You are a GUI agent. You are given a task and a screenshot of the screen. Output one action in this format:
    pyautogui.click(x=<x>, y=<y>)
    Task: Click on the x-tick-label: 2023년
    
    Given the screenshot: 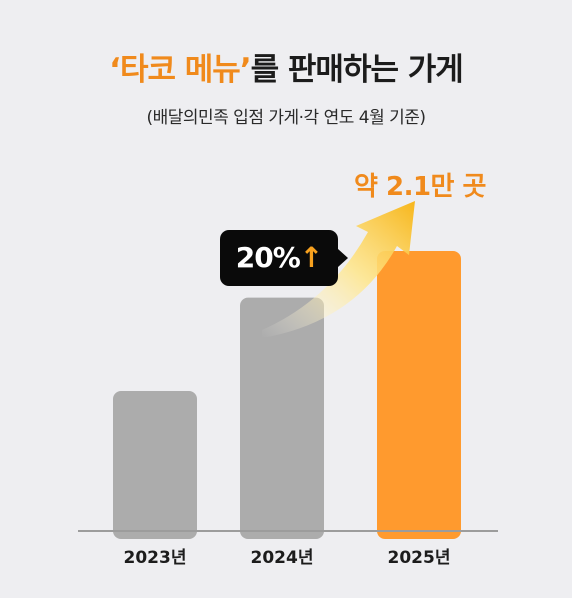 What is the action you would take?
    pyautogui.click(x=155, y=558)
    